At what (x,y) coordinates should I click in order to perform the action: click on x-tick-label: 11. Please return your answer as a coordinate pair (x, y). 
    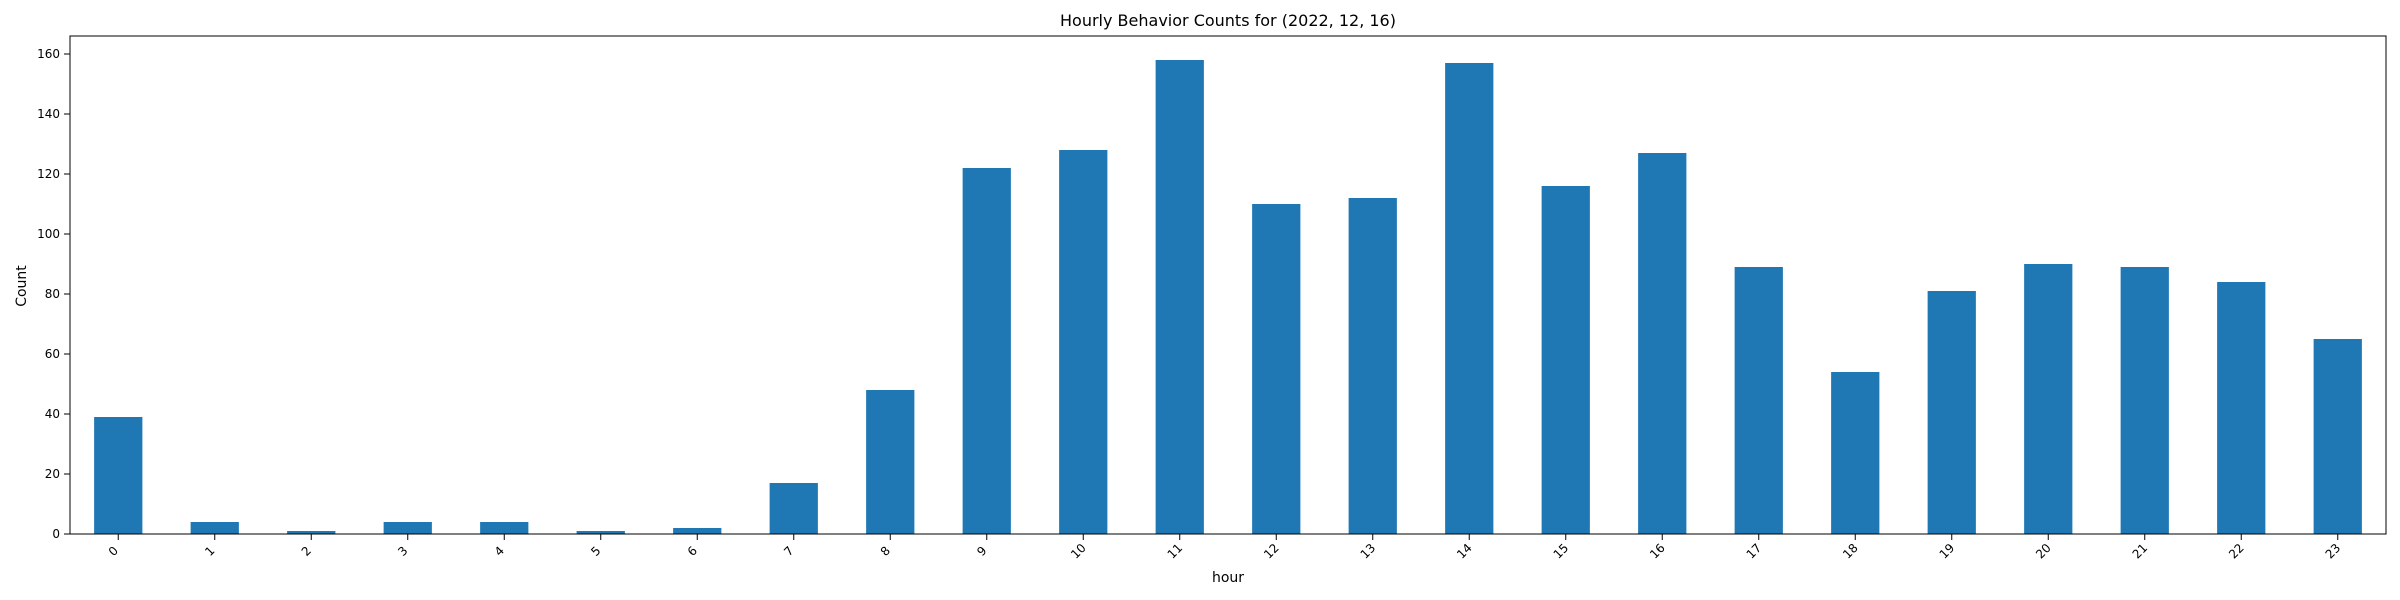
    Looking at the image, I should click on (1175, 551).